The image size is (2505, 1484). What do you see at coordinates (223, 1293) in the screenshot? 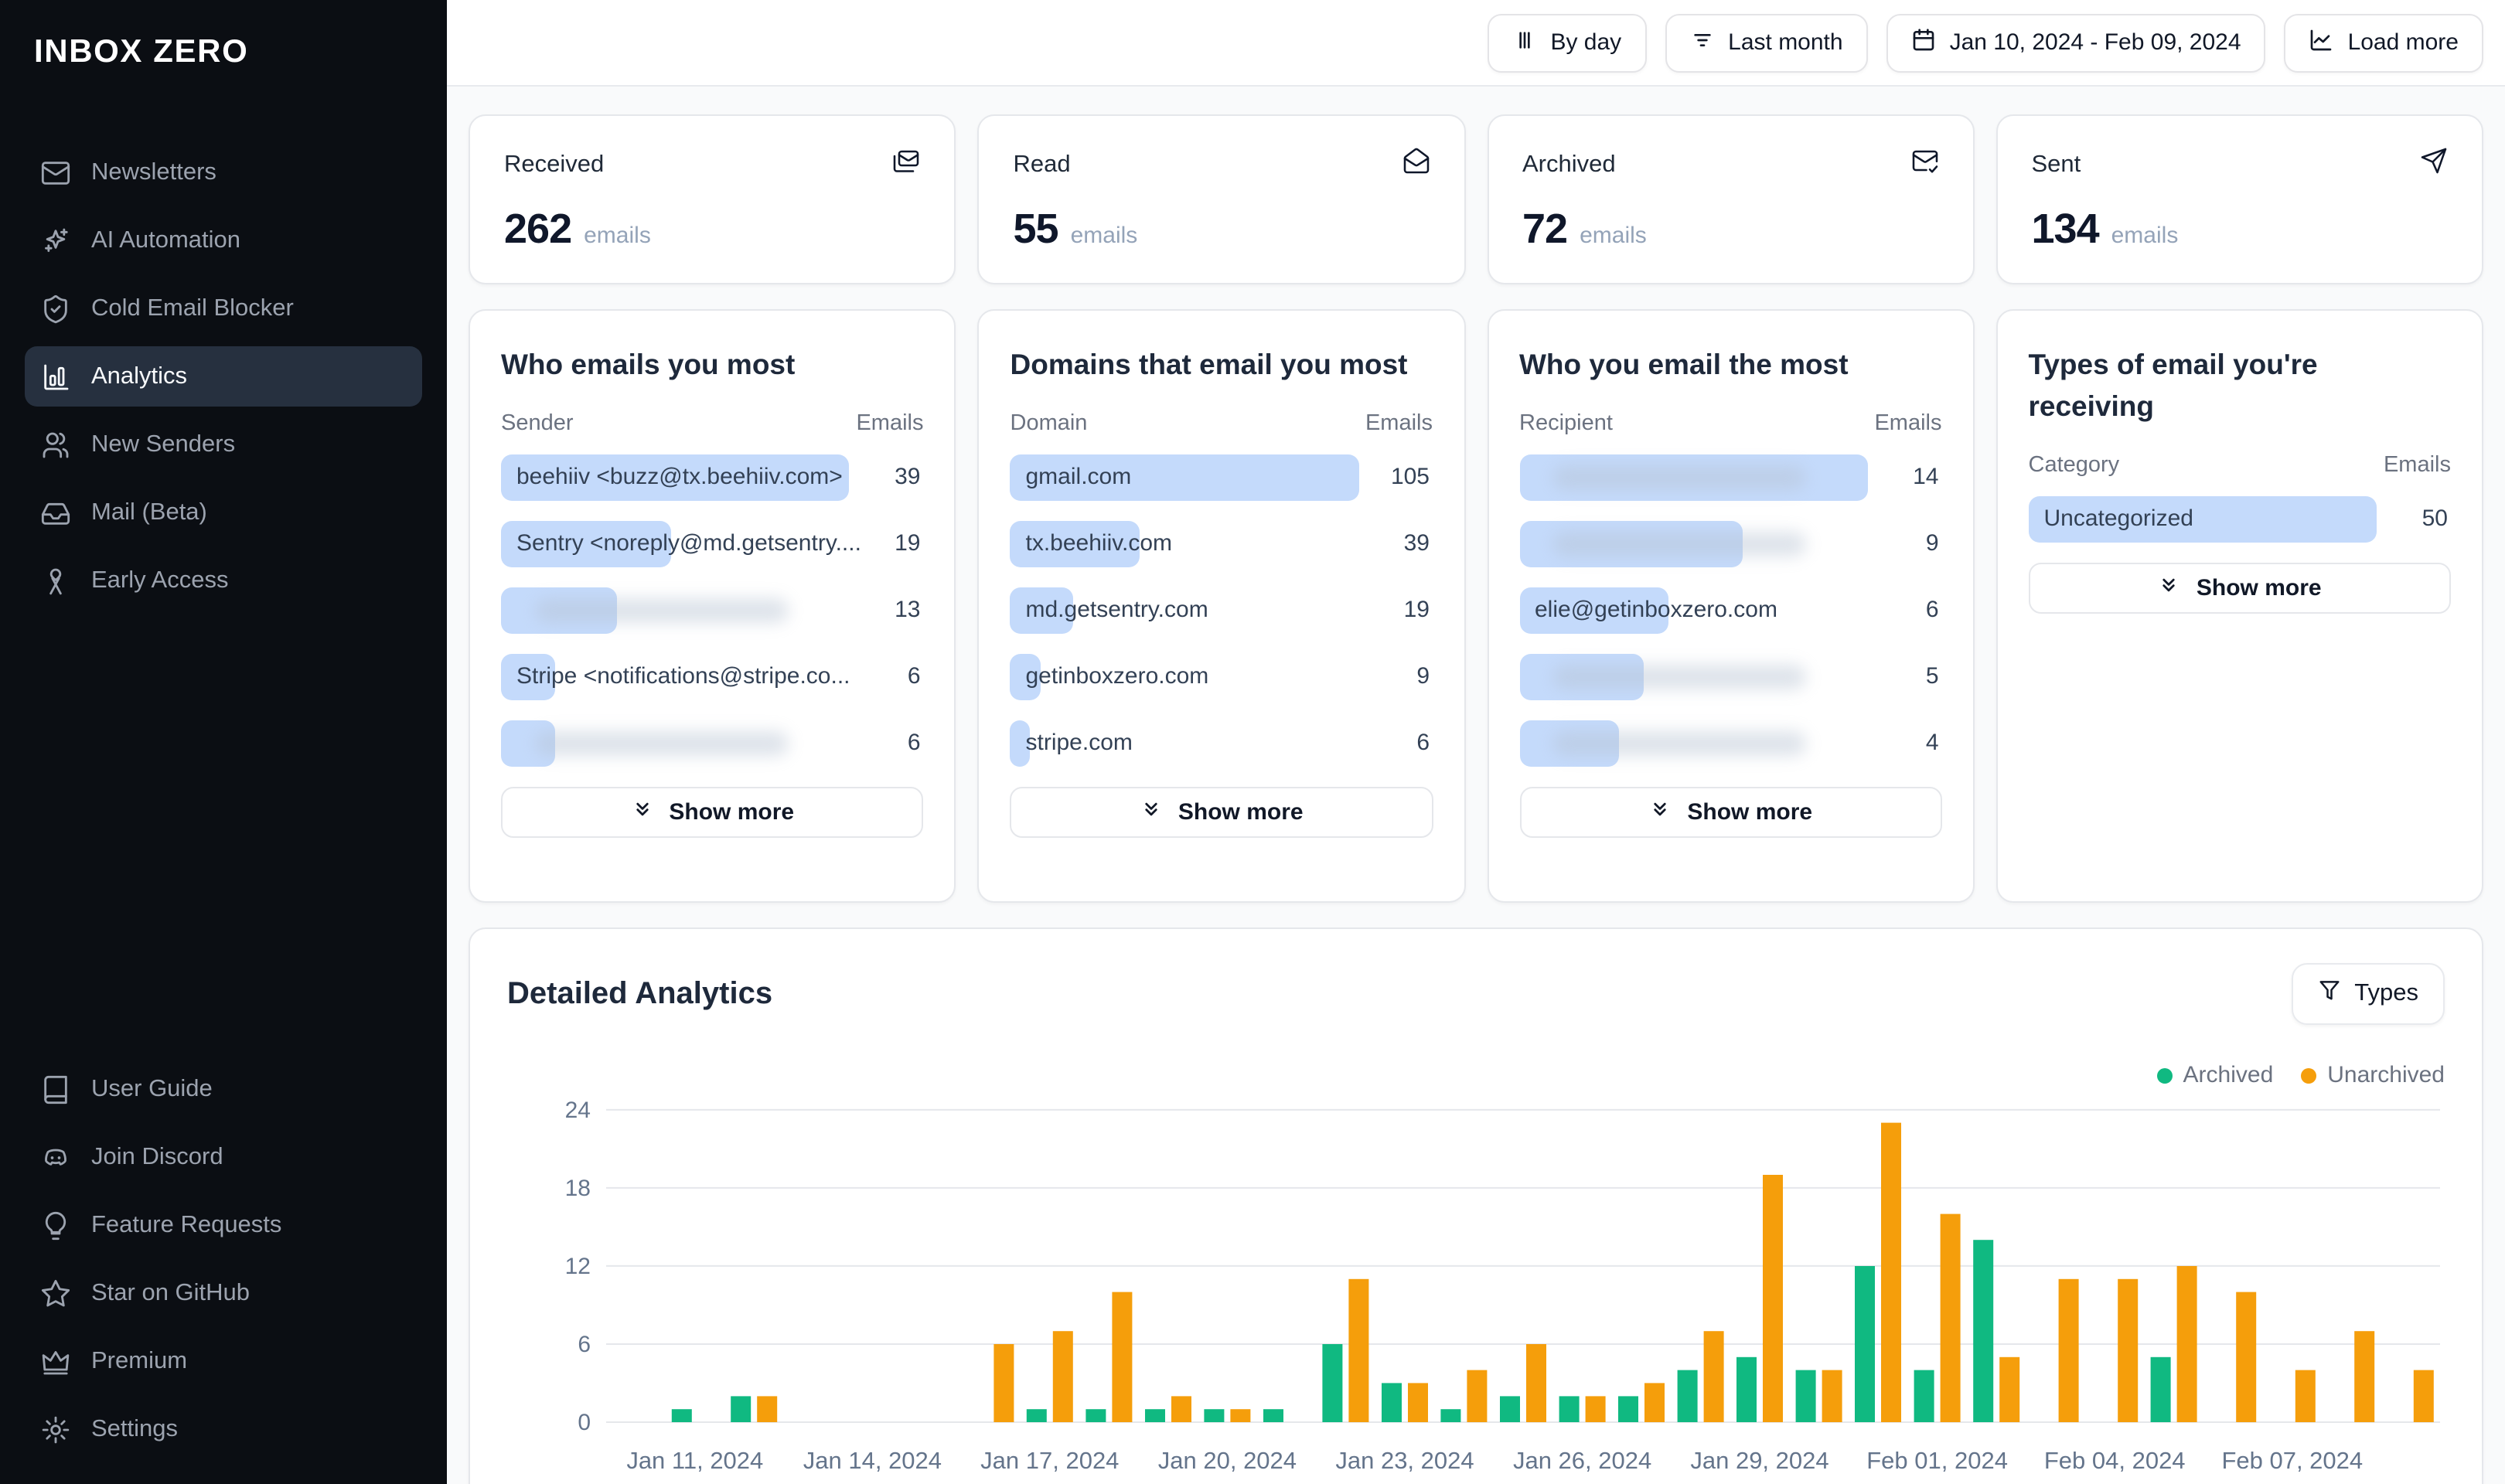
I see `sidebar-item-star-on-github: Star on GitHub` at bounding box center [223, 1293].